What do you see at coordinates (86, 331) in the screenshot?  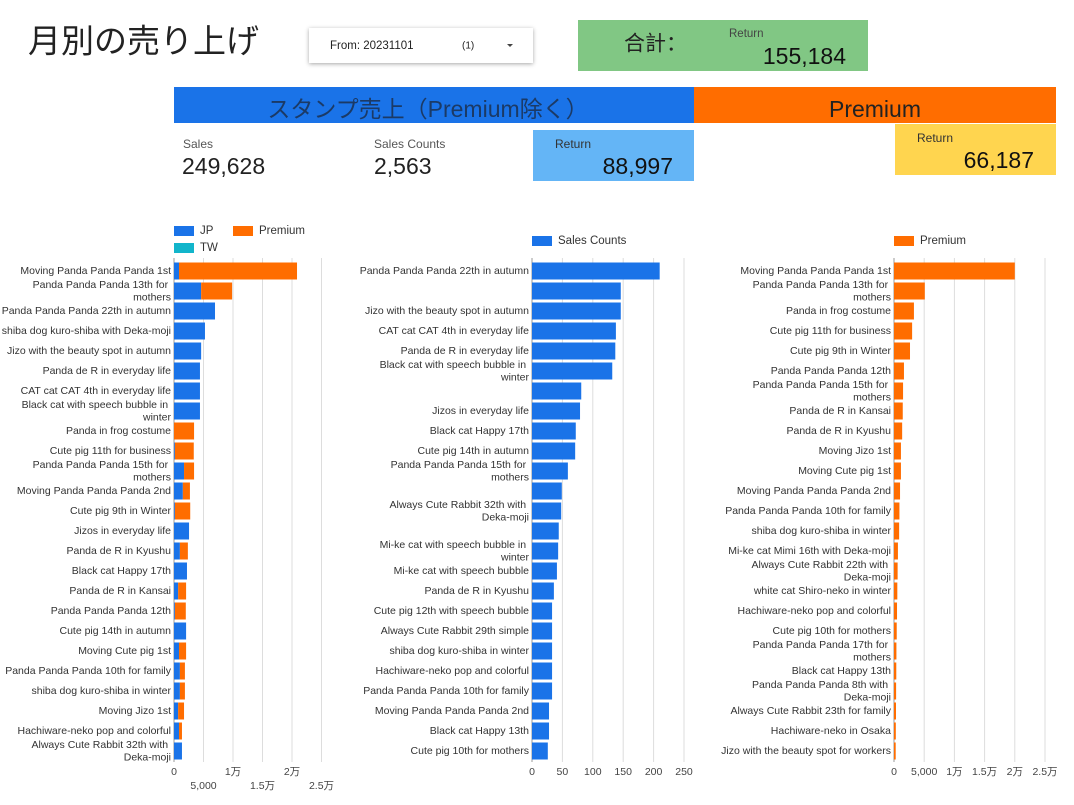 I see `category-label: shiba dog kuro-shiba with Deka-moji` at bounding box center [86, 331].